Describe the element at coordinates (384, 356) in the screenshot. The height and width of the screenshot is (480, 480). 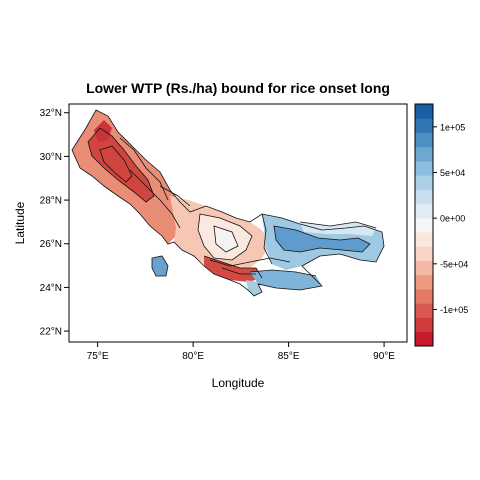
I see `x-tick-label: 90°E` at that location.